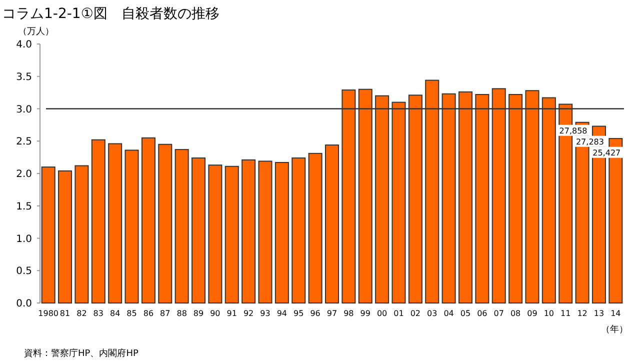  I want to click on ytick: 3.5, so click(24, 77).